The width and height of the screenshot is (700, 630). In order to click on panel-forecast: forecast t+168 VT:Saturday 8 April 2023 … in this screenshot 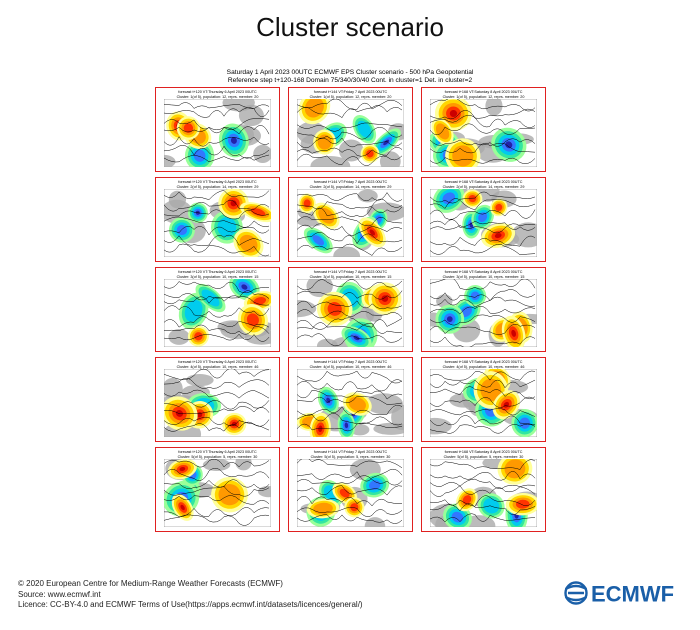, I will do `click(483, 452)`.